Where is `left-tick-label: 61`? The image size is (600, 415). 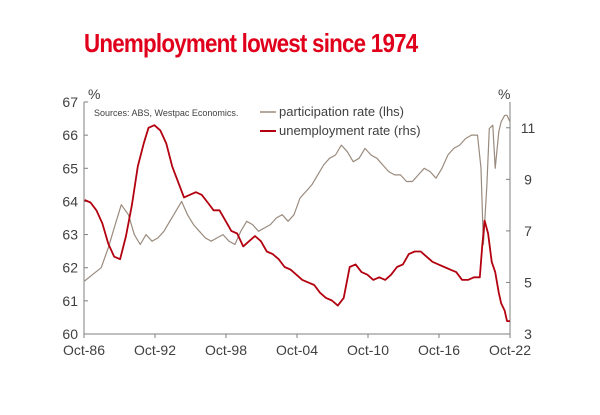
left-tick-label: 61 is located at coordinates (70, 301).